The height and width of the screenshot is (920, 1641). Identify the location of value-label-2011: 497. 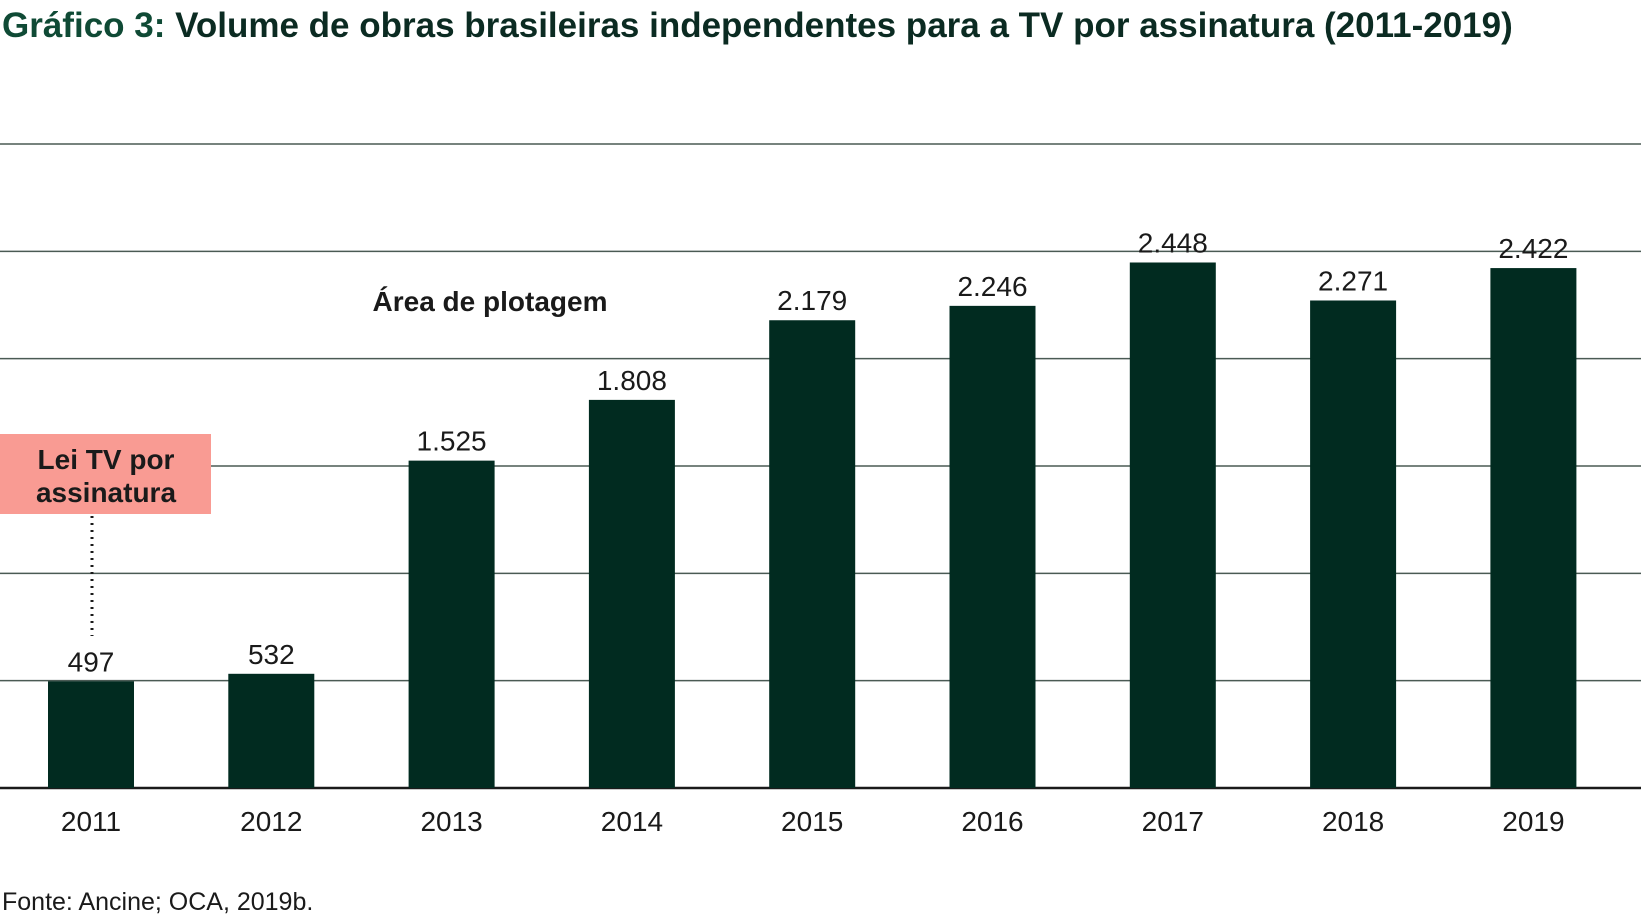
(91, 661).